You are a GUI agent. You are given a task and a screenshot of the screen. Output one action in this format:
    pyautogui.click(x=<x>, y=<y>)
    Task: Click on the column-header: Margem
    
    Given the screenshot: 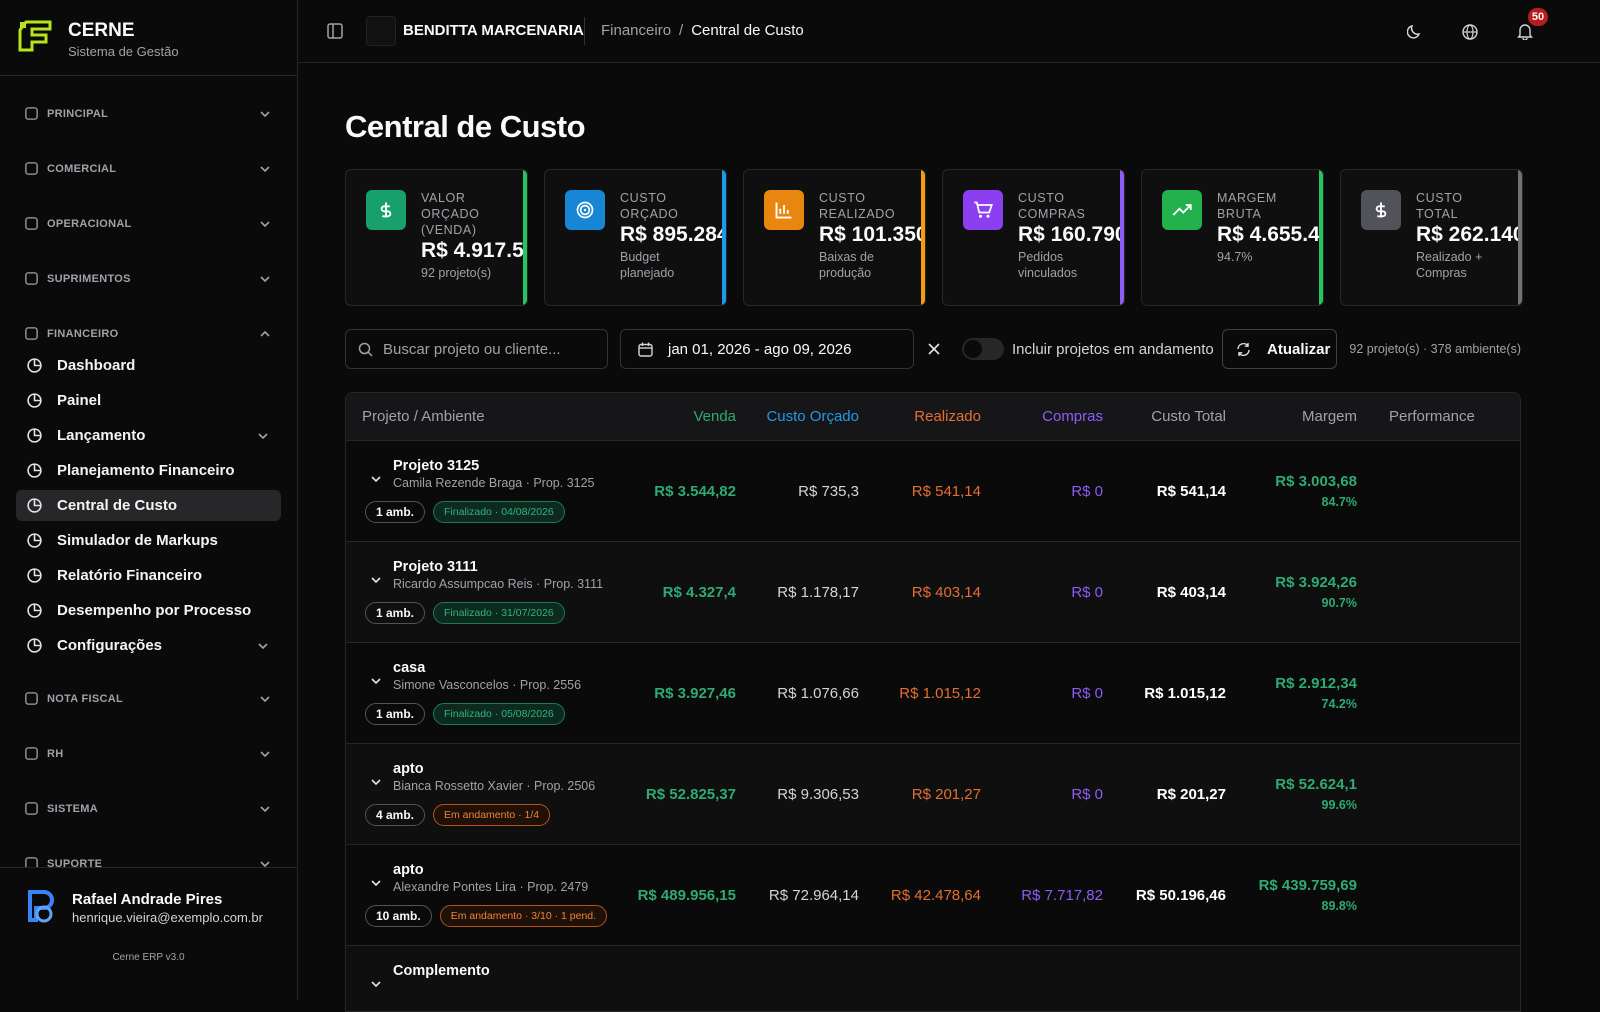 What is the action you would take?
    pyautogui.click(x=1329, y=416)
    